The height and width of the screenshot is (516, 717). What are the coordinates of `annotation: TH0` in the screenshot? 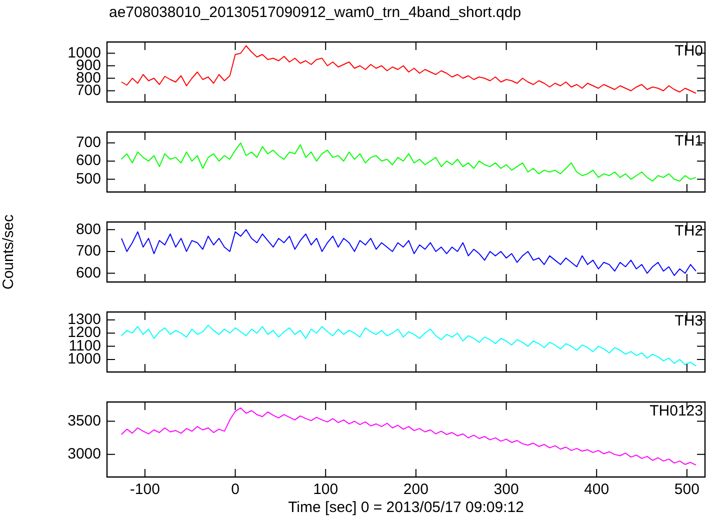 It's located at (688, 51).